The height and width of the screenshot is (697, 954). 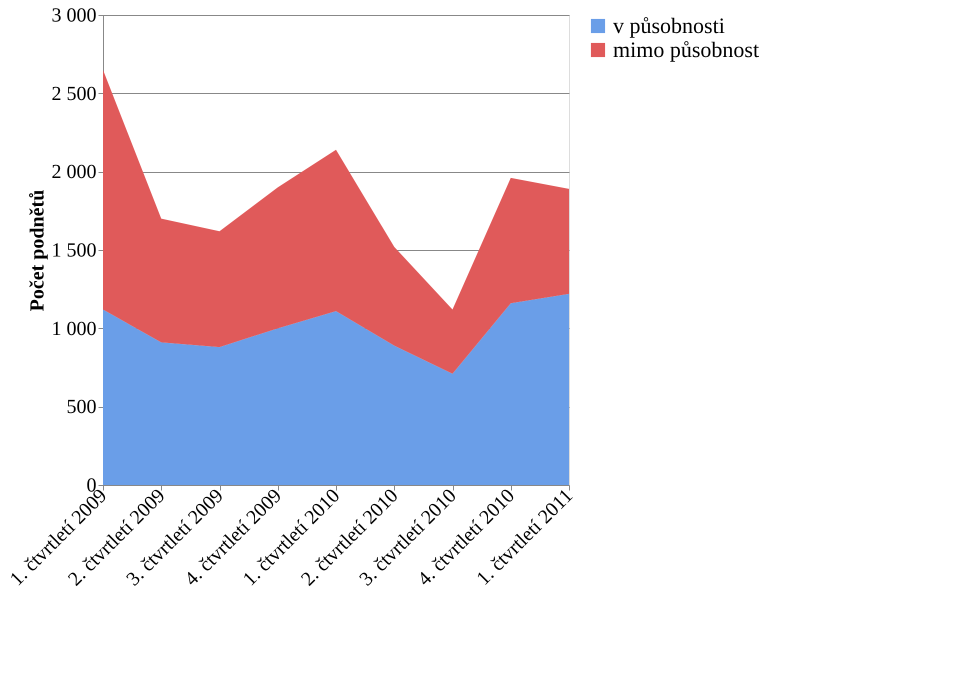 What do you see at coordinates (74, 172) in the screenshot?
I see `y-tick-label: 2 000` at bounding box center [74, 172].